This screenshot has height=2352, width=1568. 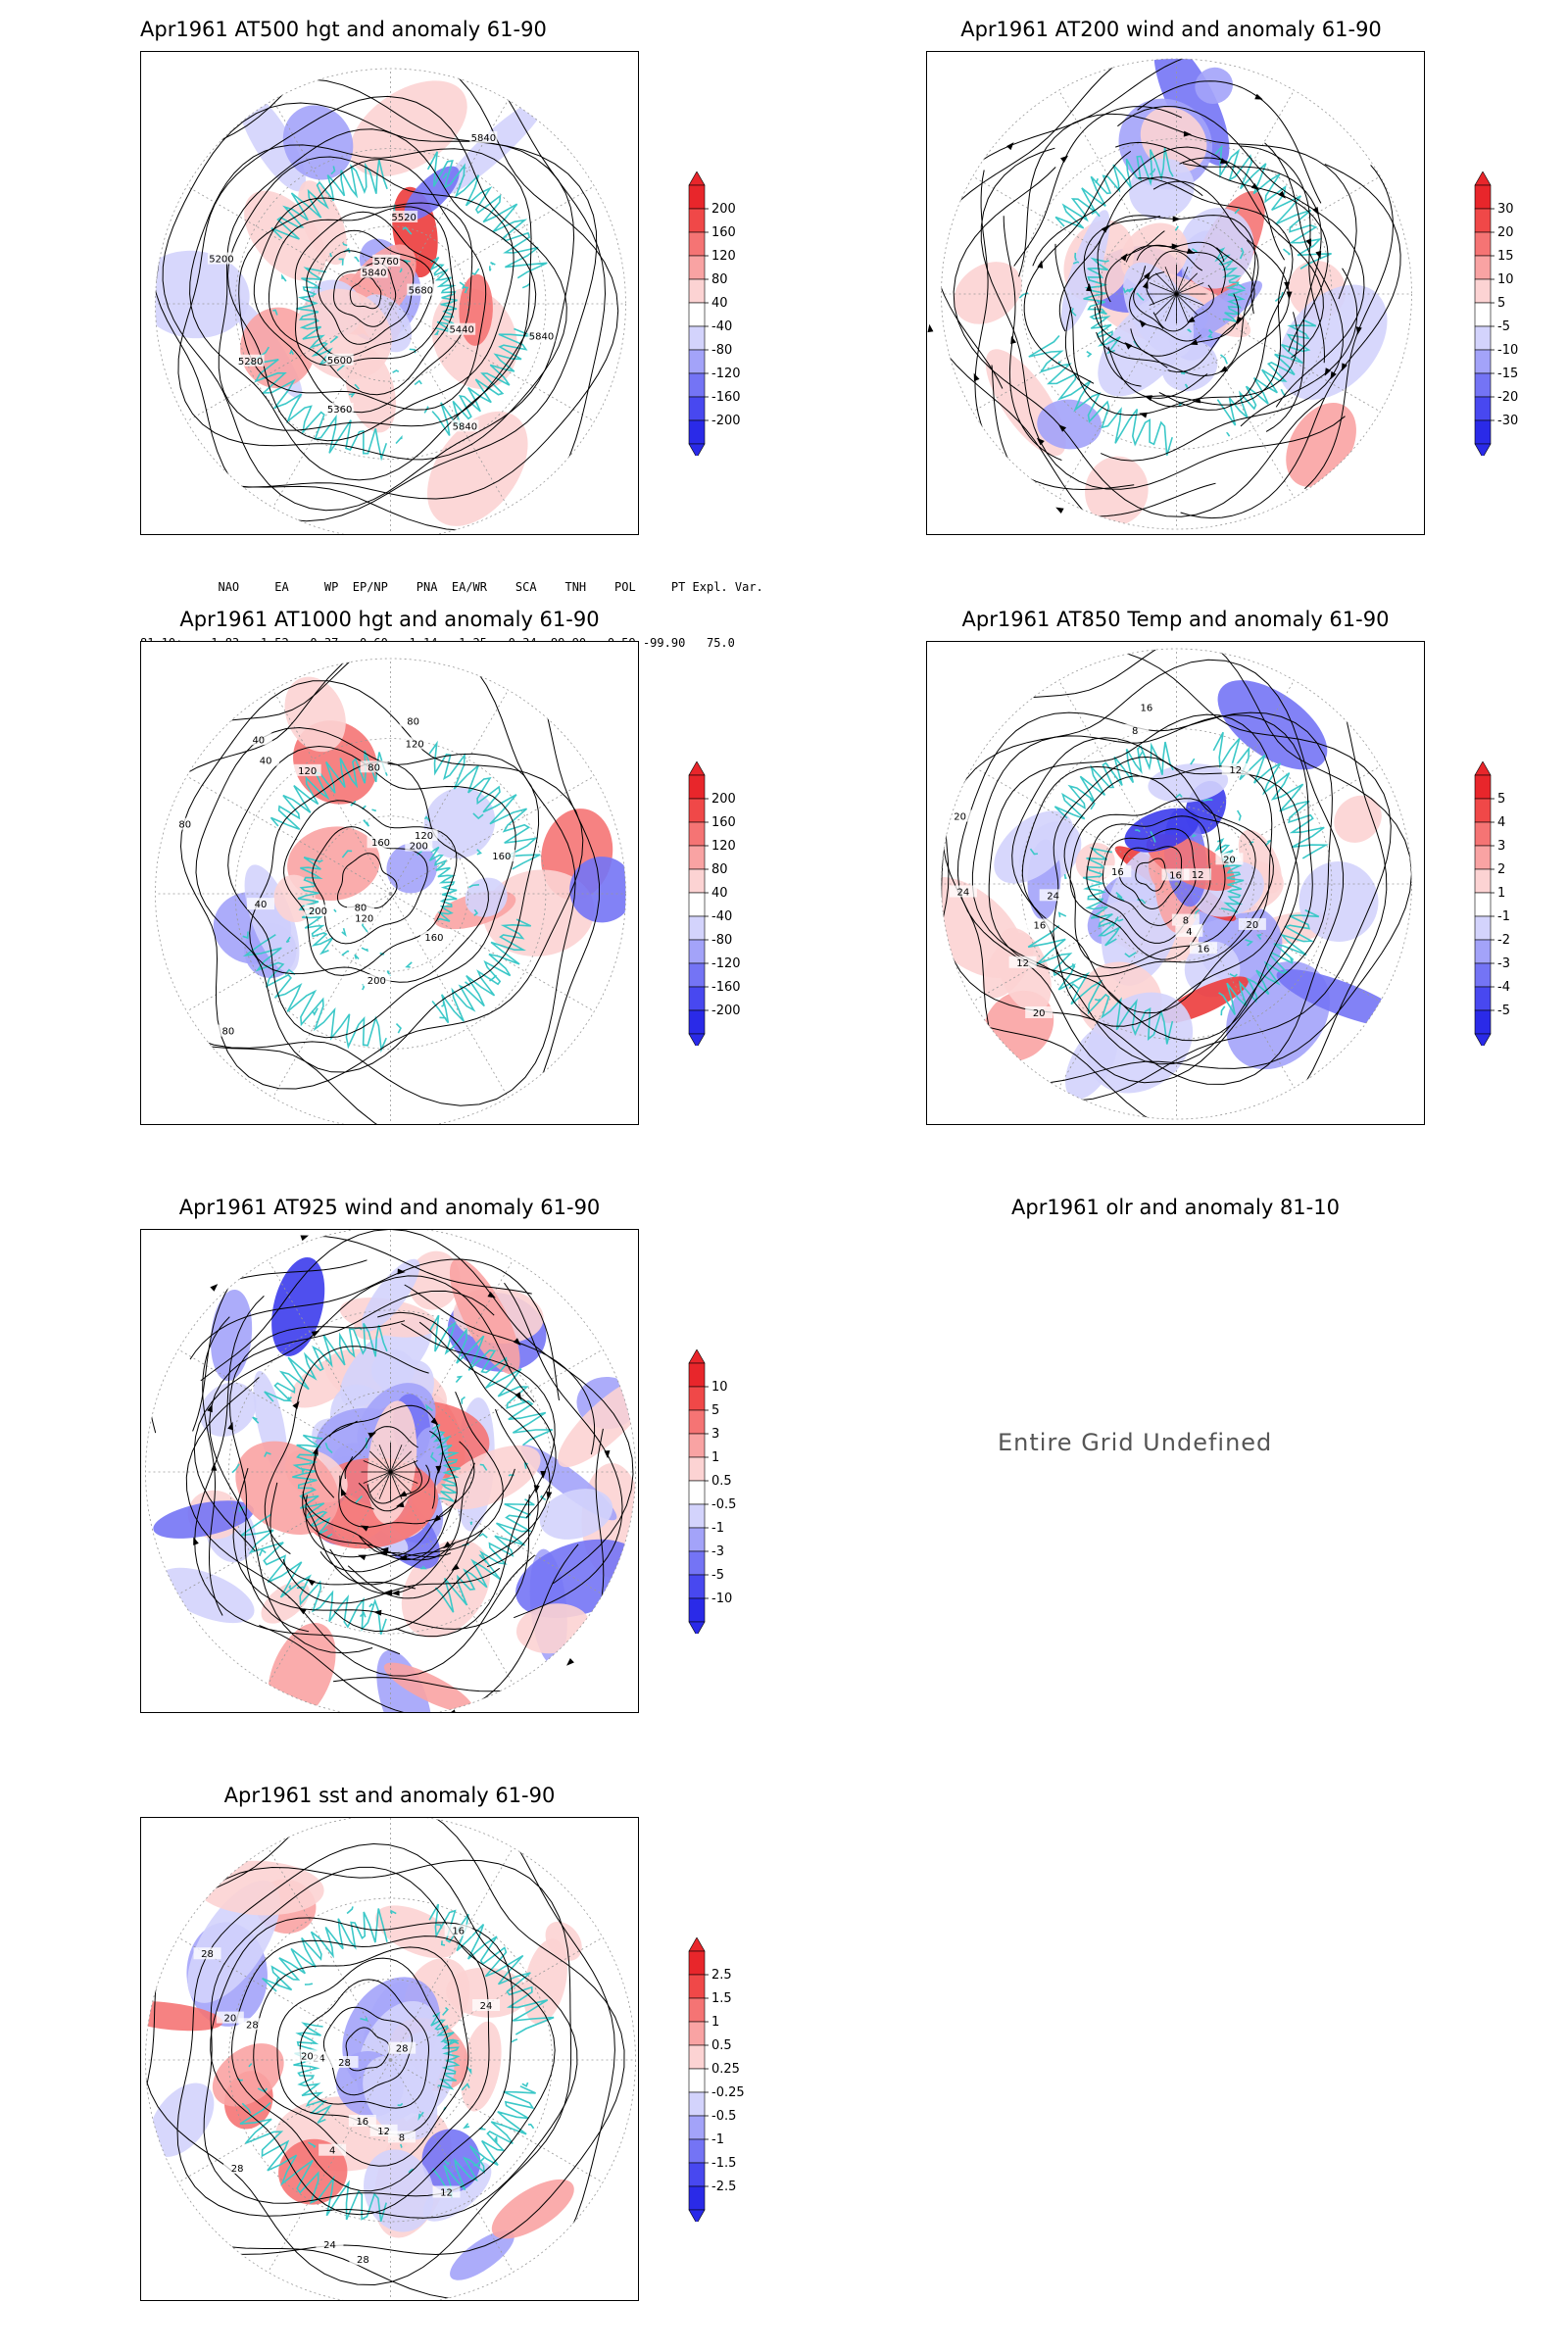 I want to click on contour-label: 16, so click(x=1039, y=925).